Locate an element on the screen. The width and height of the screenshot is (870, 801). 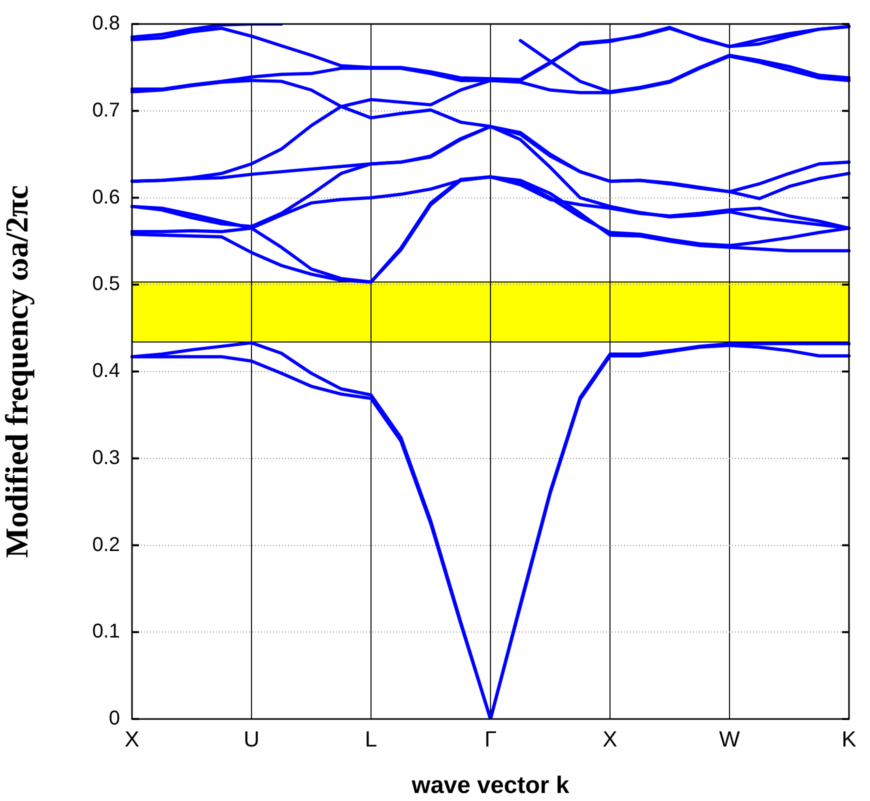
y-tick-label: 0.4 is located at coordinates (106, 371).